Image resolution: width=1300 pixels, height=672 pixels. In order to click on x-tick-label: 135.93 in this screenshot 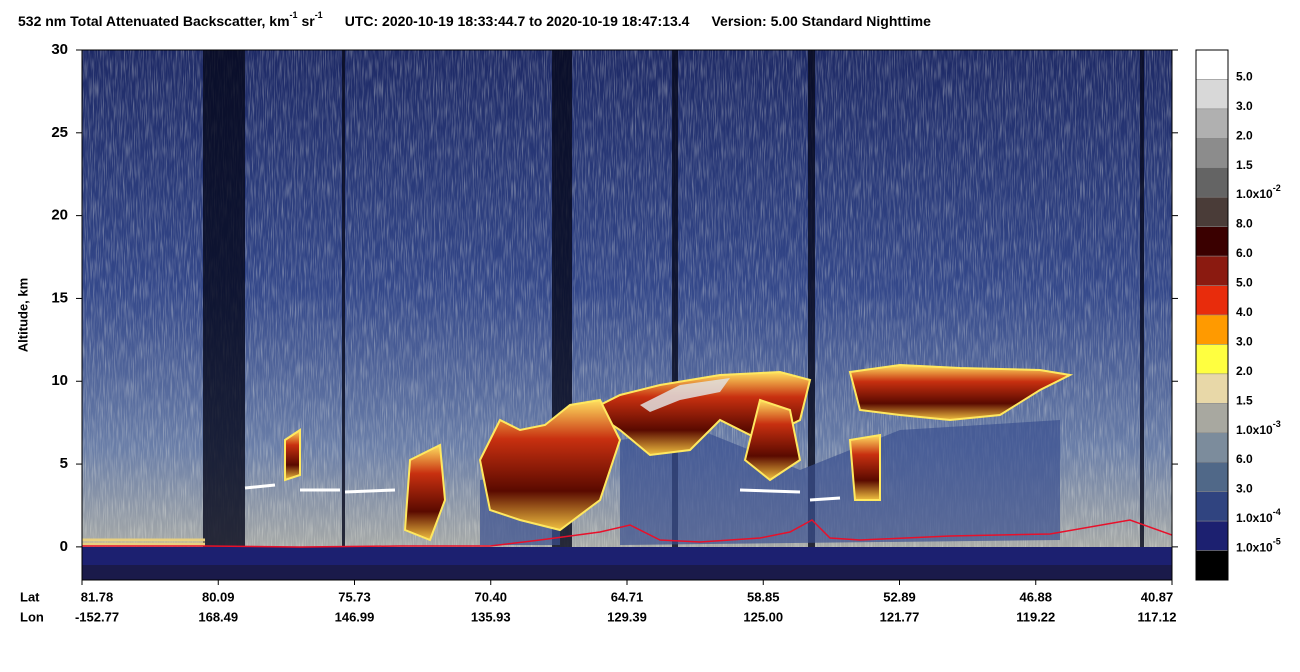, I will do `click(491, 616)`.